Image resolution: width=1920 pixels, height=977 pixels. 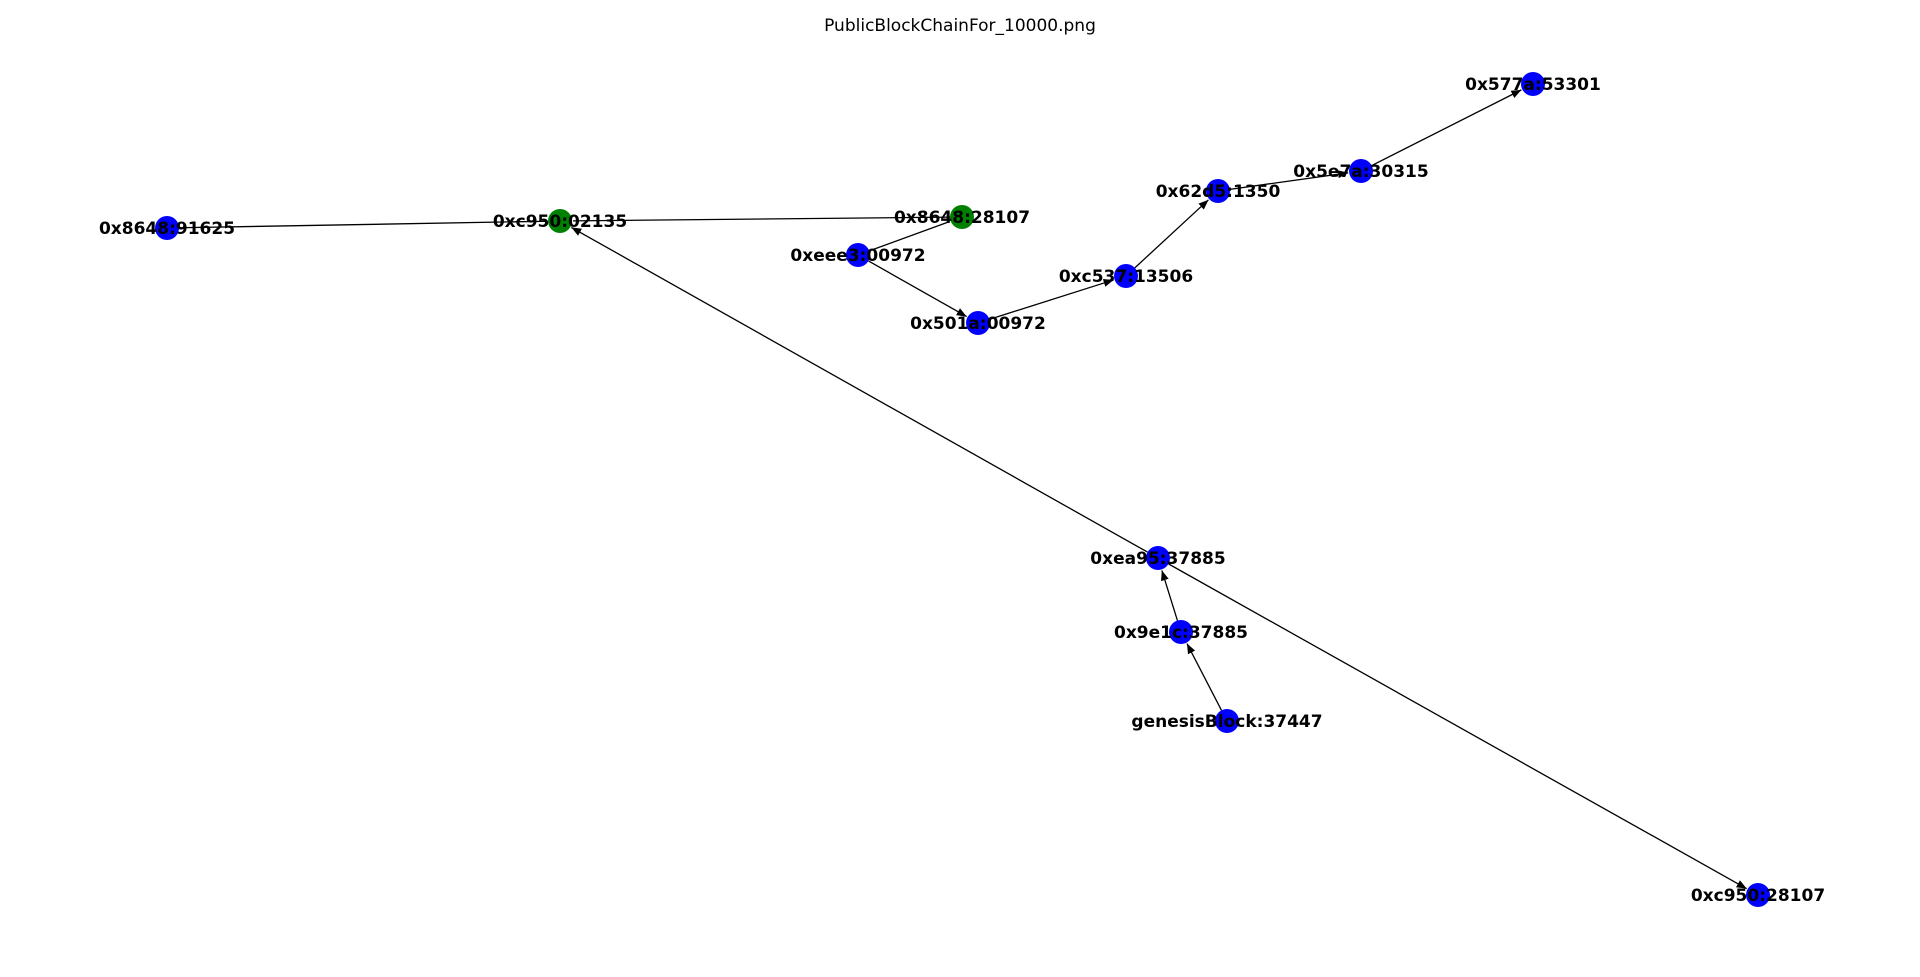 I want to click on node-label-n_9e1c_37885: 0x9e1c:37885, so click(x=1181, y=633).